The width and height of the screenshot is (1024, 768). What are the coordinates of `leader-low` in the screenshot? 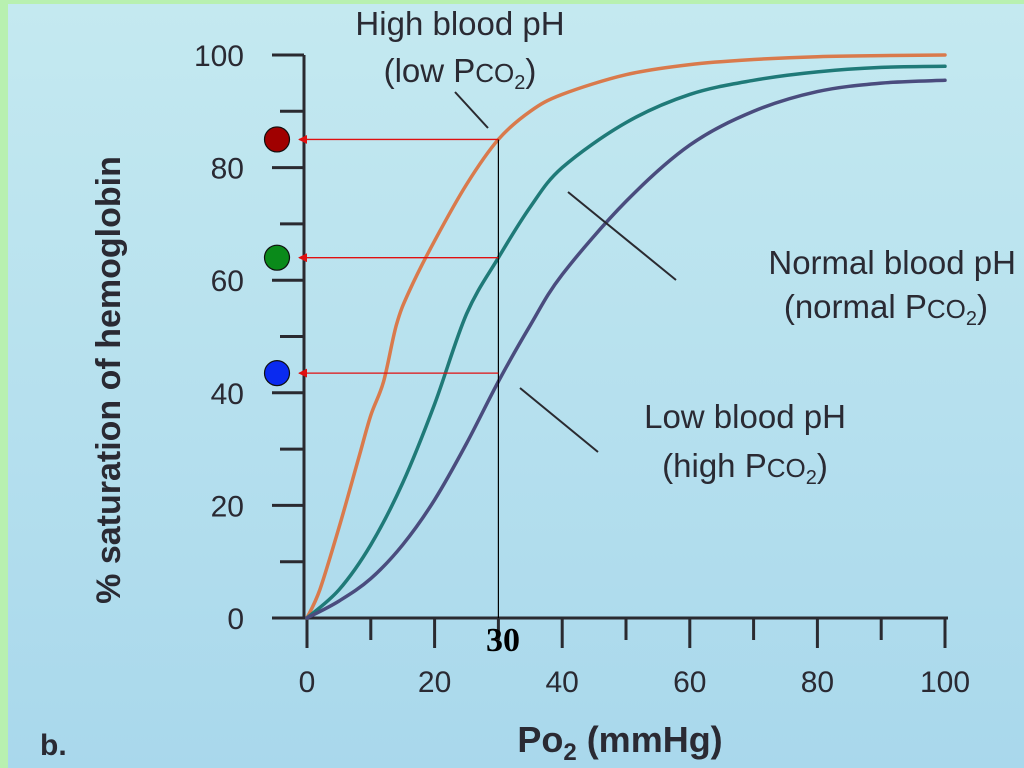 It's located at (559, 420).